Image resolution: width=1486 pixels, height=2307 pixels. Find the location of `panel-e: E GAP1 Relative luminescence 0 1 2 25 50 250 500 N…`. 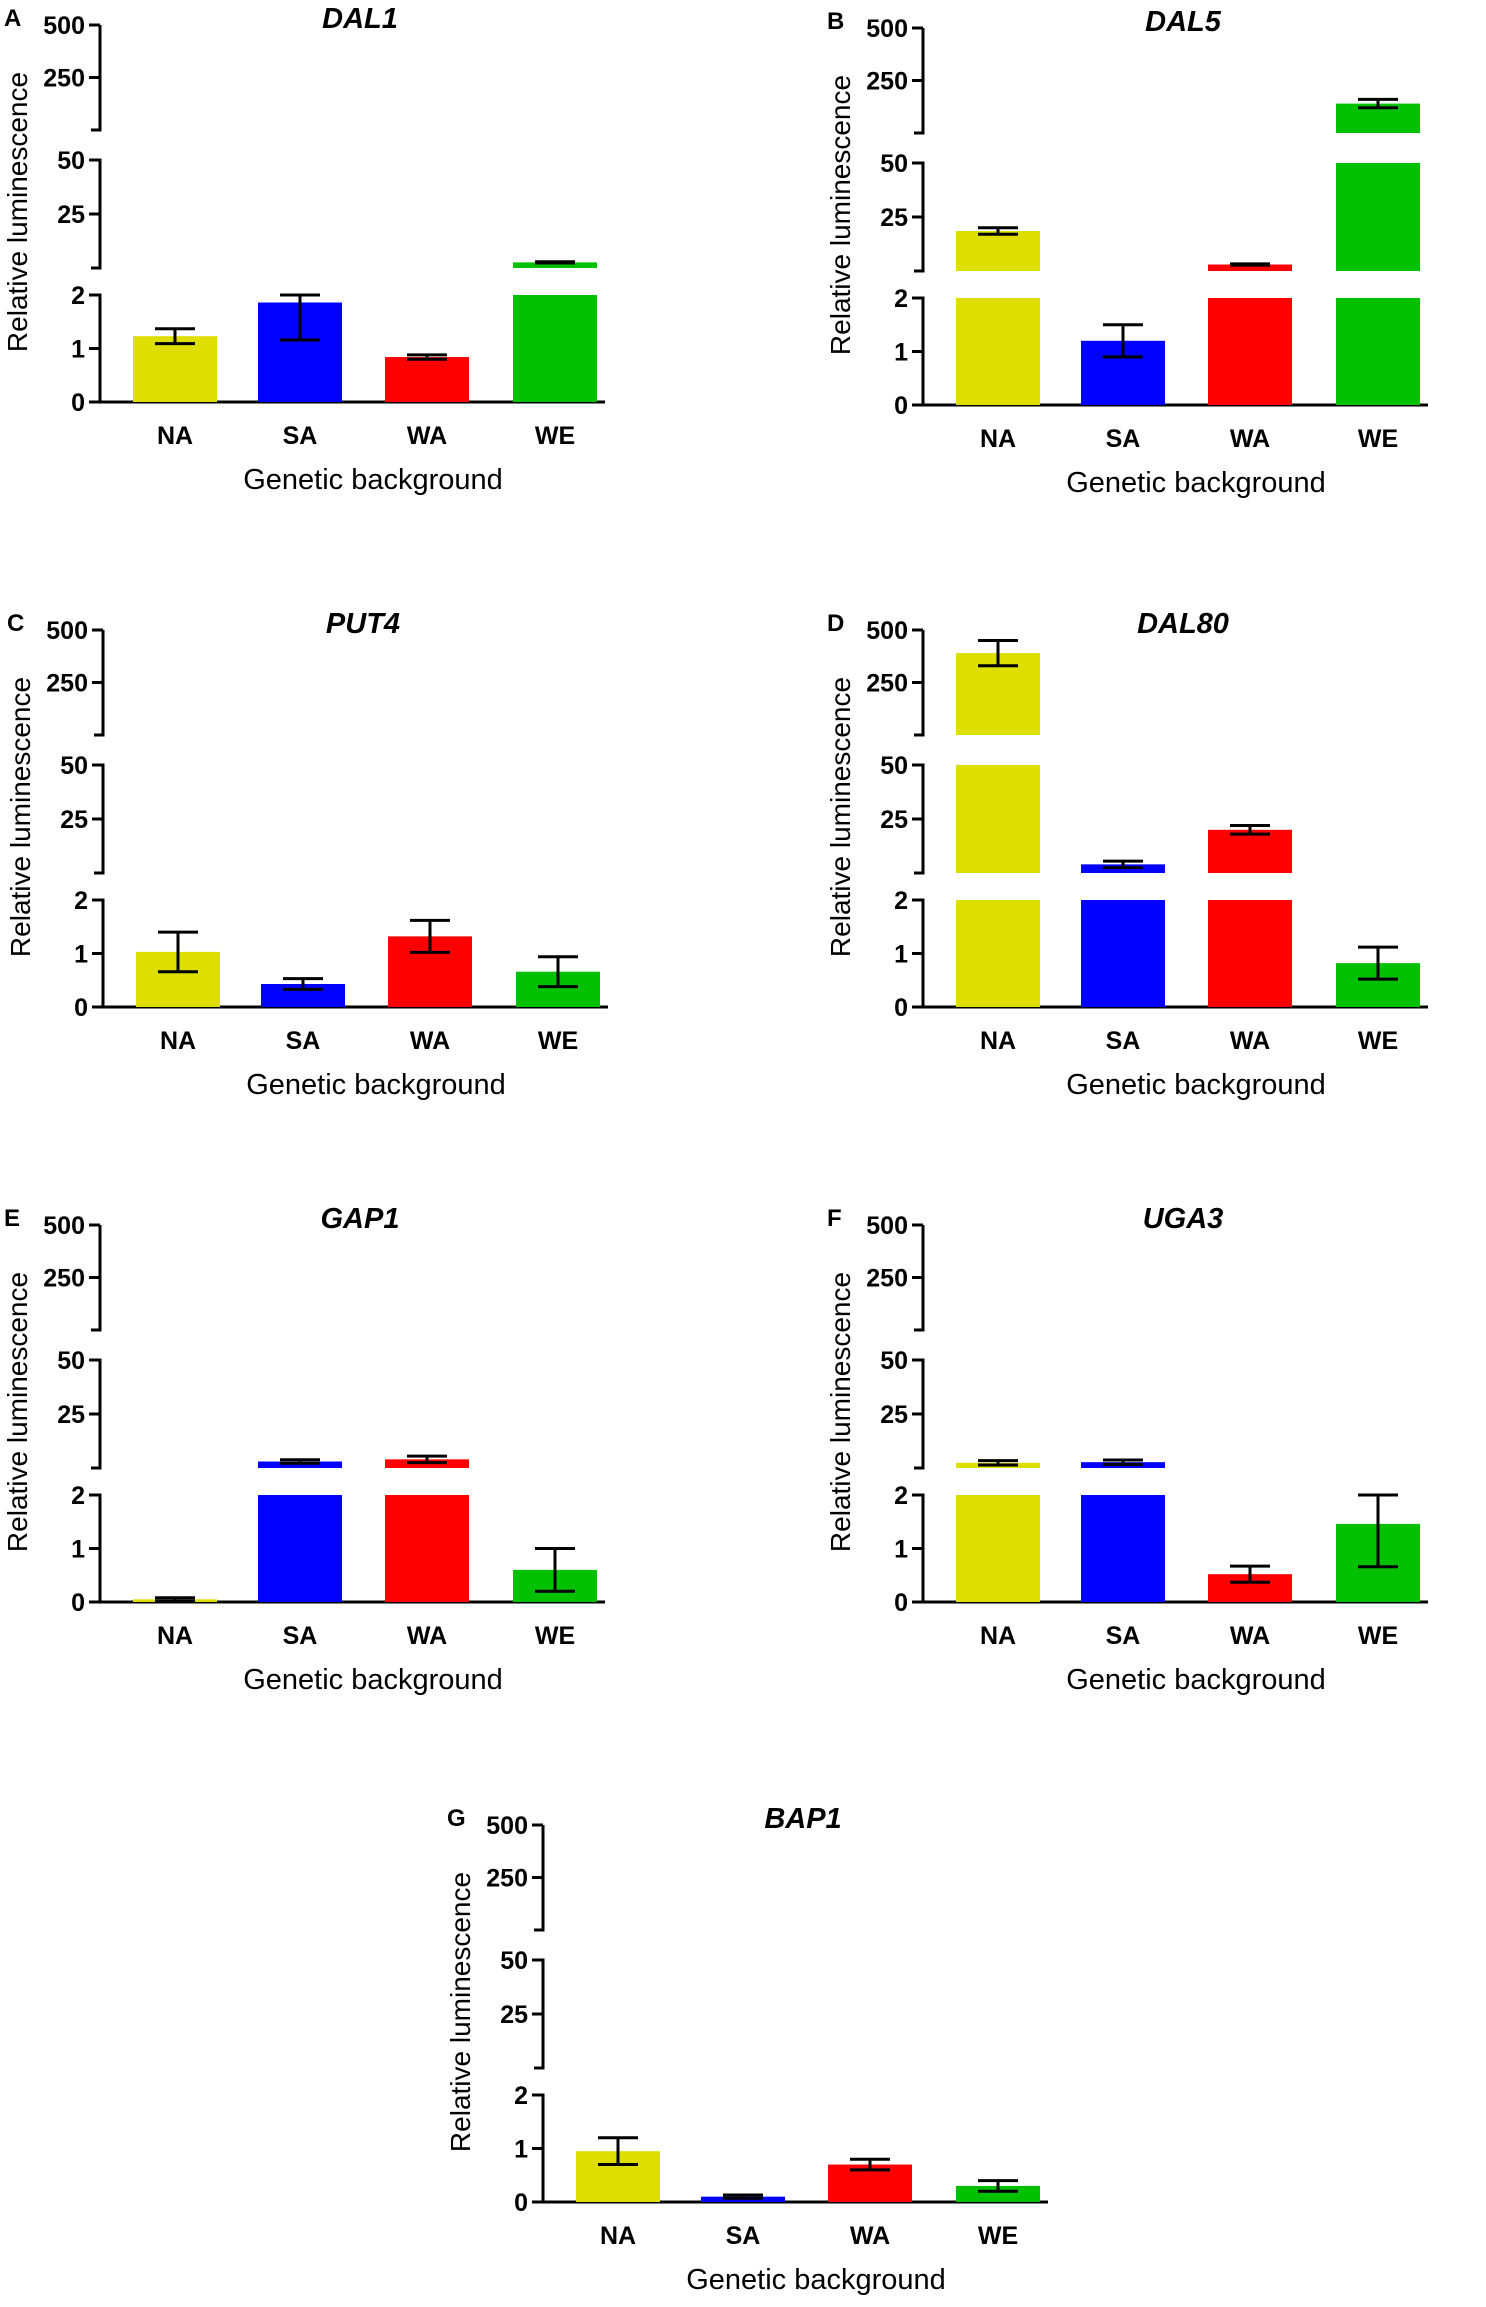

panel-e: E GAP1 Relative luminescence 0 1 2 25 50 250 500 N… is located at coordinates (303, 1449).